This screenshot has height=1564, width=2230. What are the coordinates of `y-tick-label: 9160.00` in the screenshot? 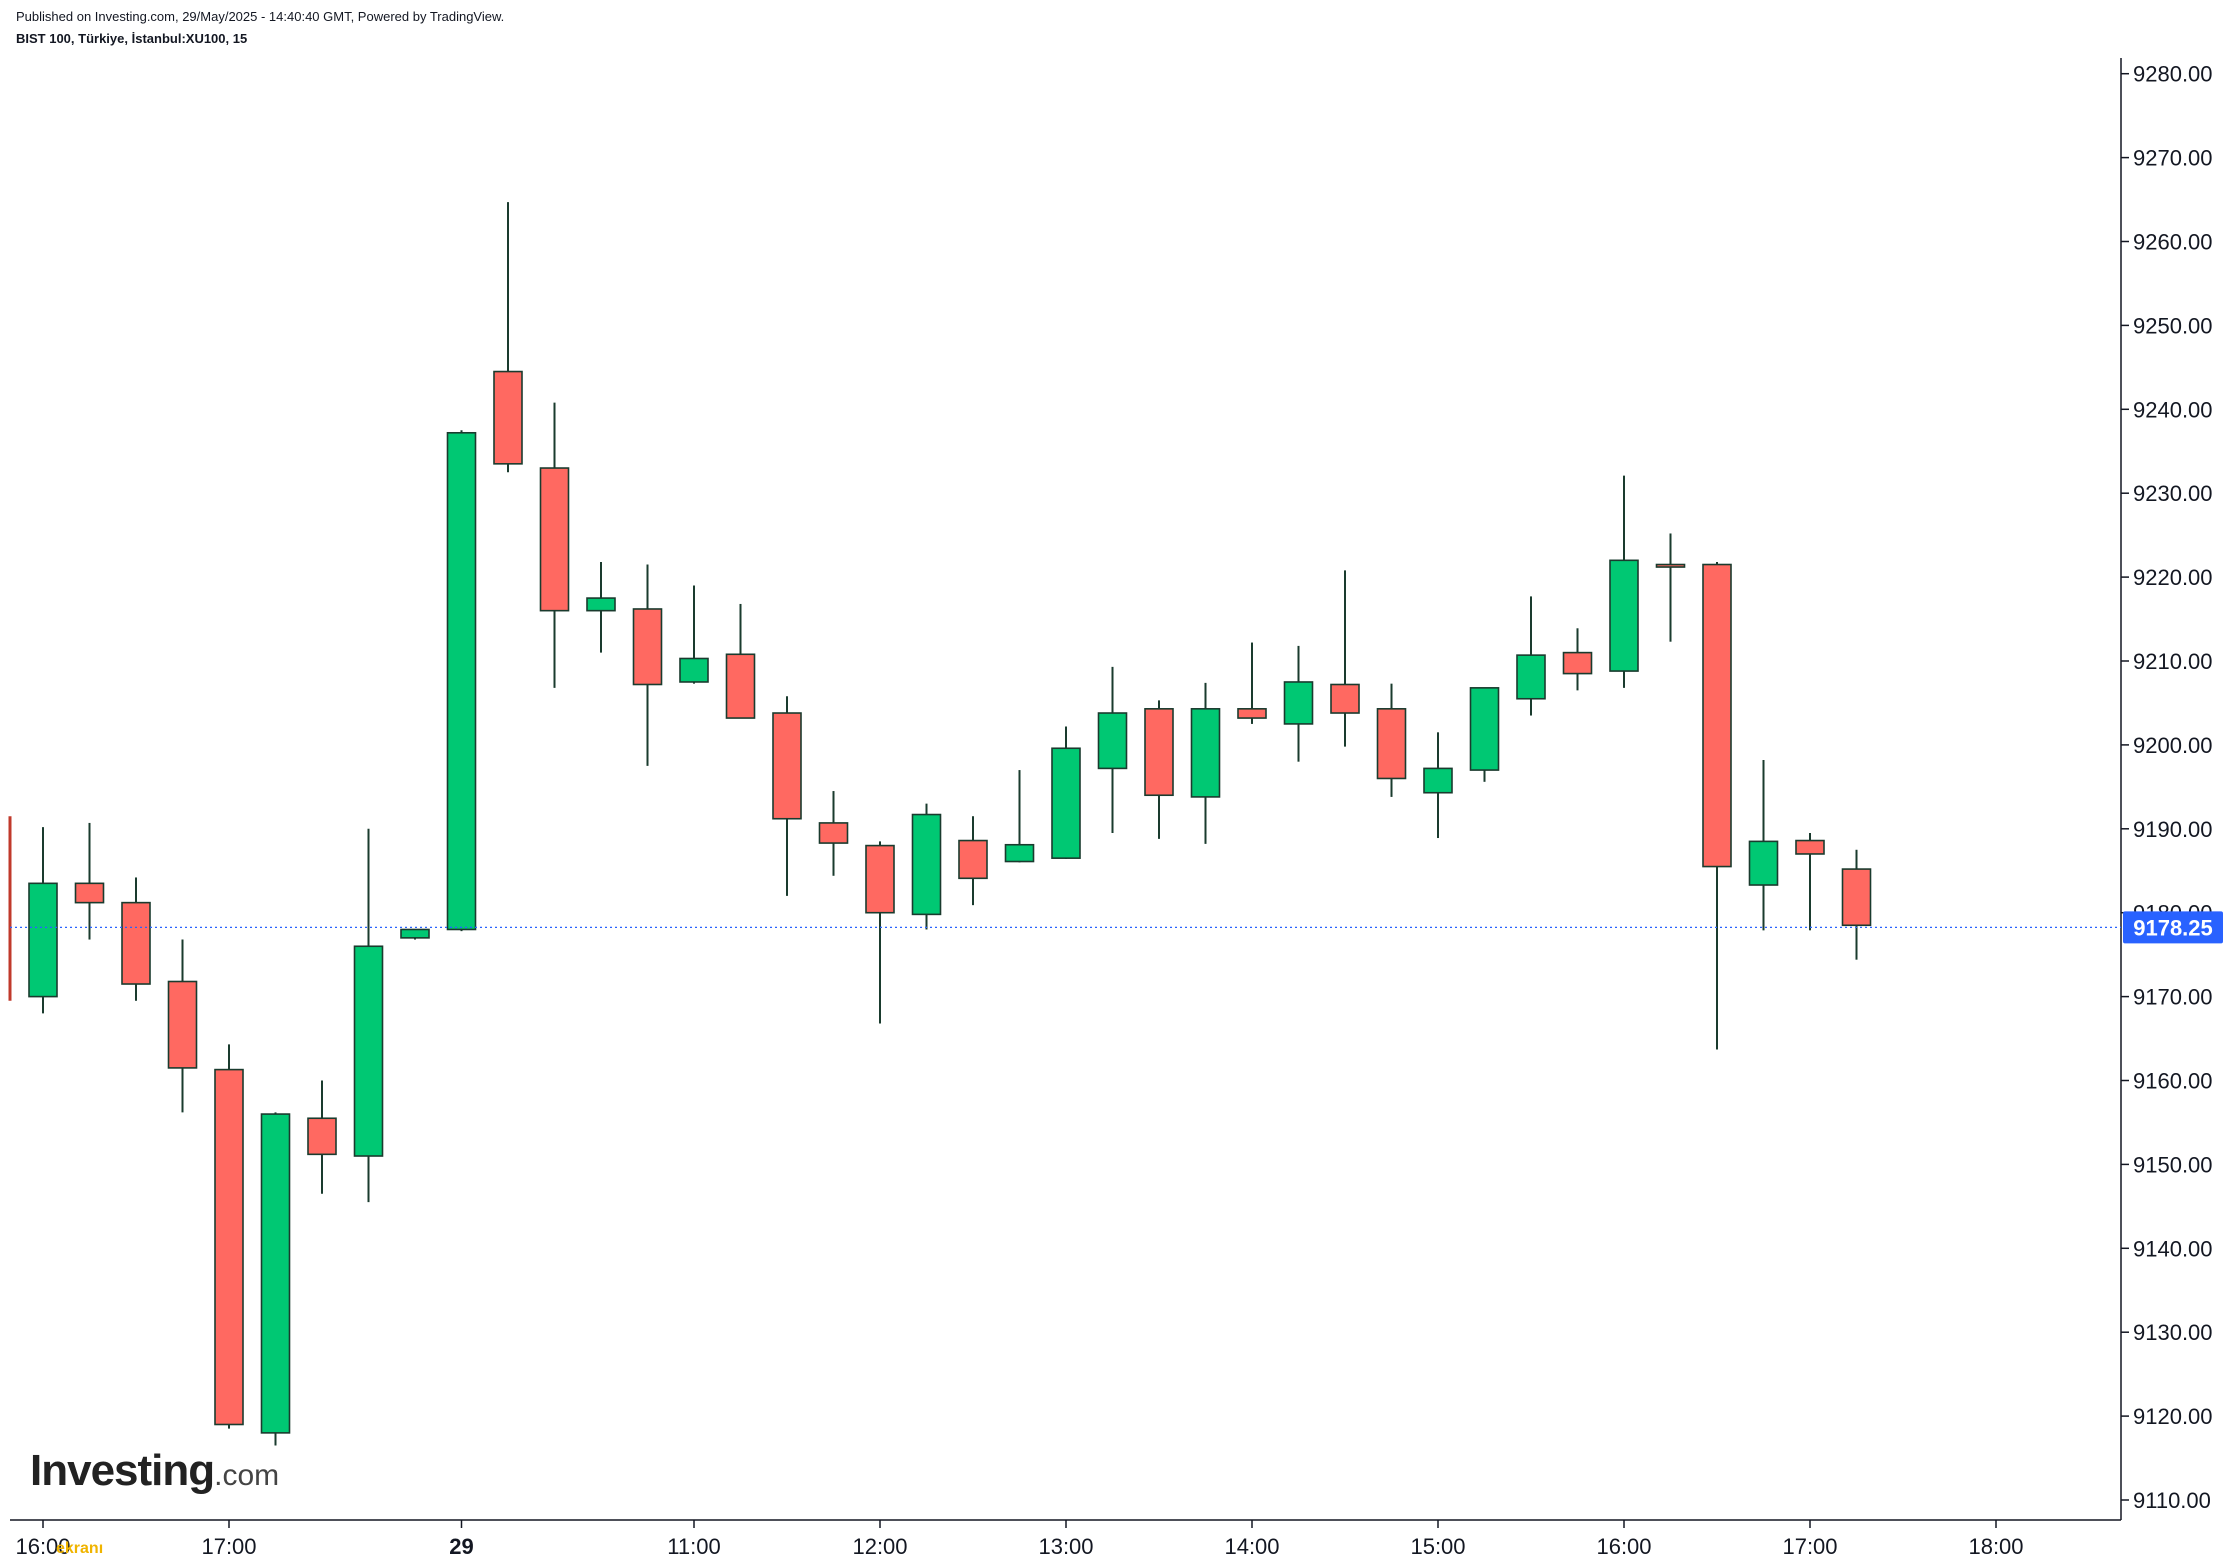 It's located at (2173, 1081).